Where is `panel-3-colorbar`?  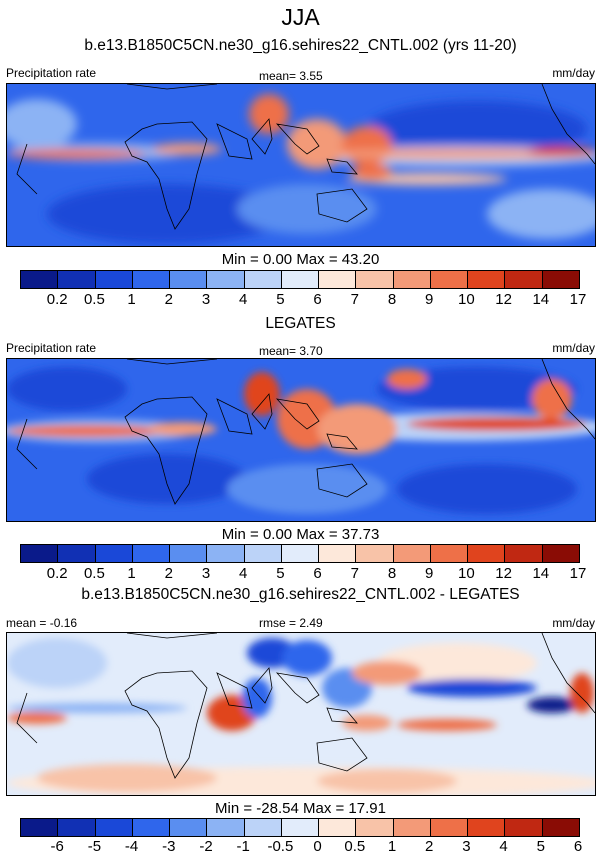
panel-3-colorbar is located at coordinates (300, 827).